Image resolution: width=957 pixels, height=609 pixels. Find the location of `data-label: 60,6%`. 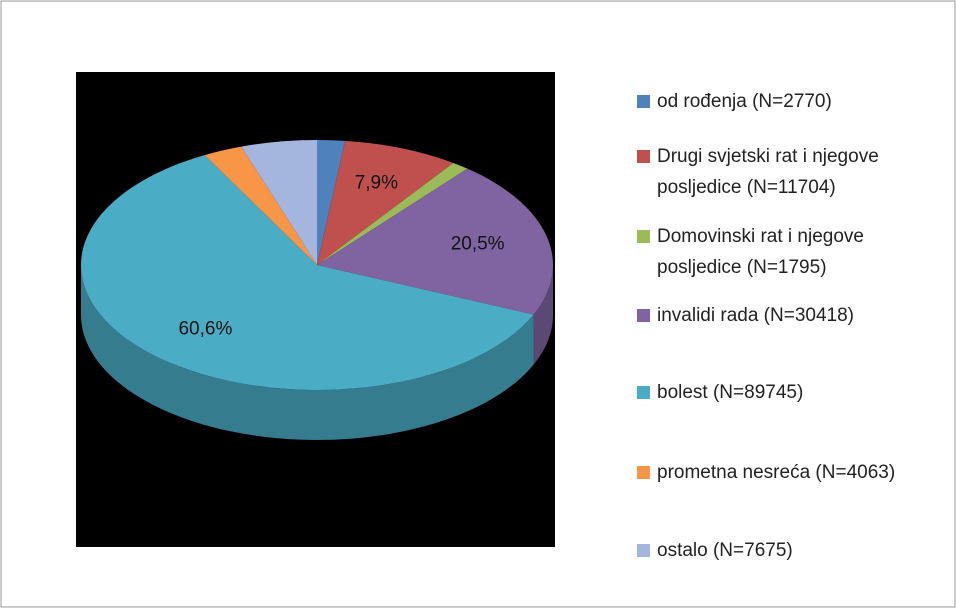

data-label: 60,6% is located at coordinates (205, 329).